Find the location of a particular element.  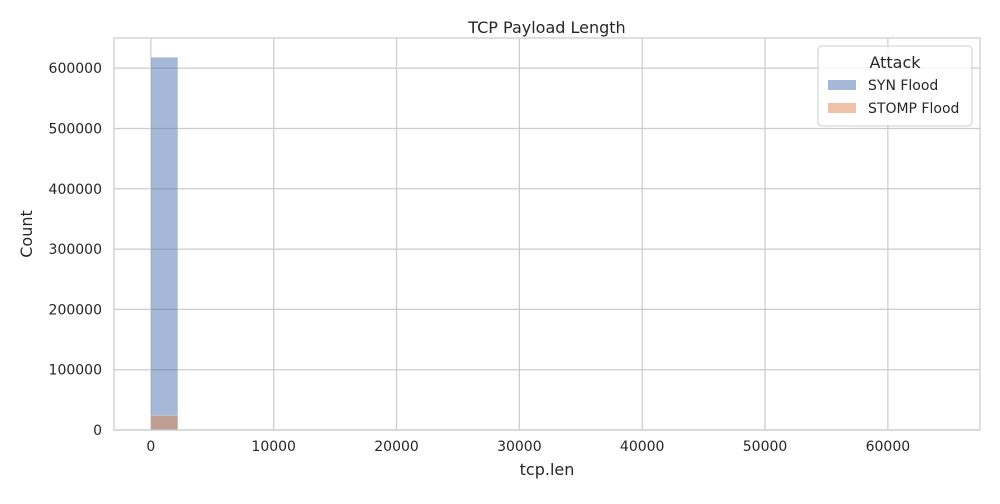

x-tick-label: 20000 is located at coordinates (396, 447).